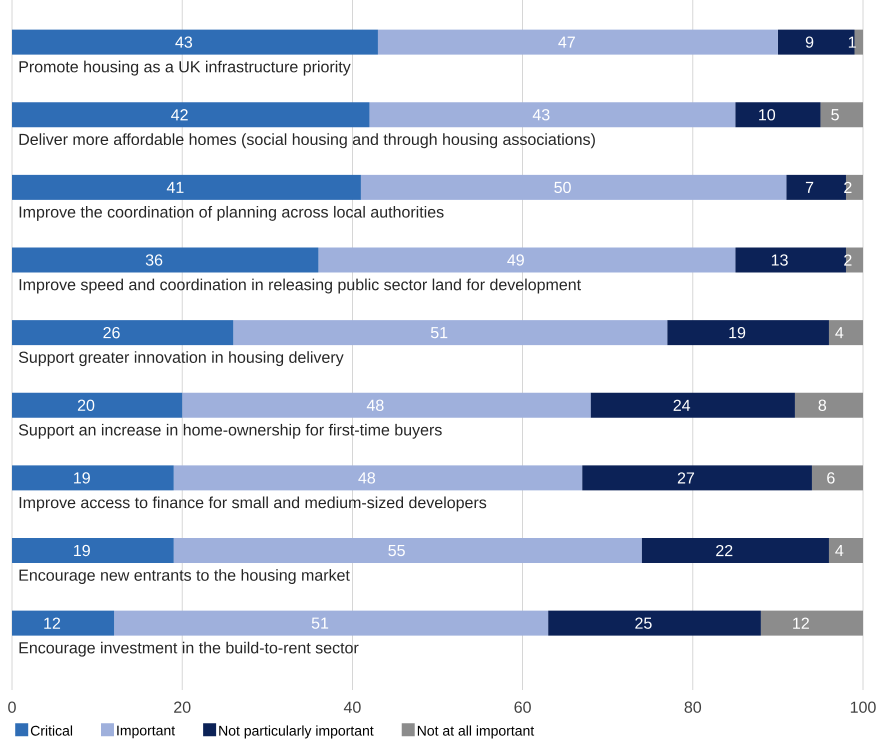  I want to click on data-label: 41, so click(175, 187).